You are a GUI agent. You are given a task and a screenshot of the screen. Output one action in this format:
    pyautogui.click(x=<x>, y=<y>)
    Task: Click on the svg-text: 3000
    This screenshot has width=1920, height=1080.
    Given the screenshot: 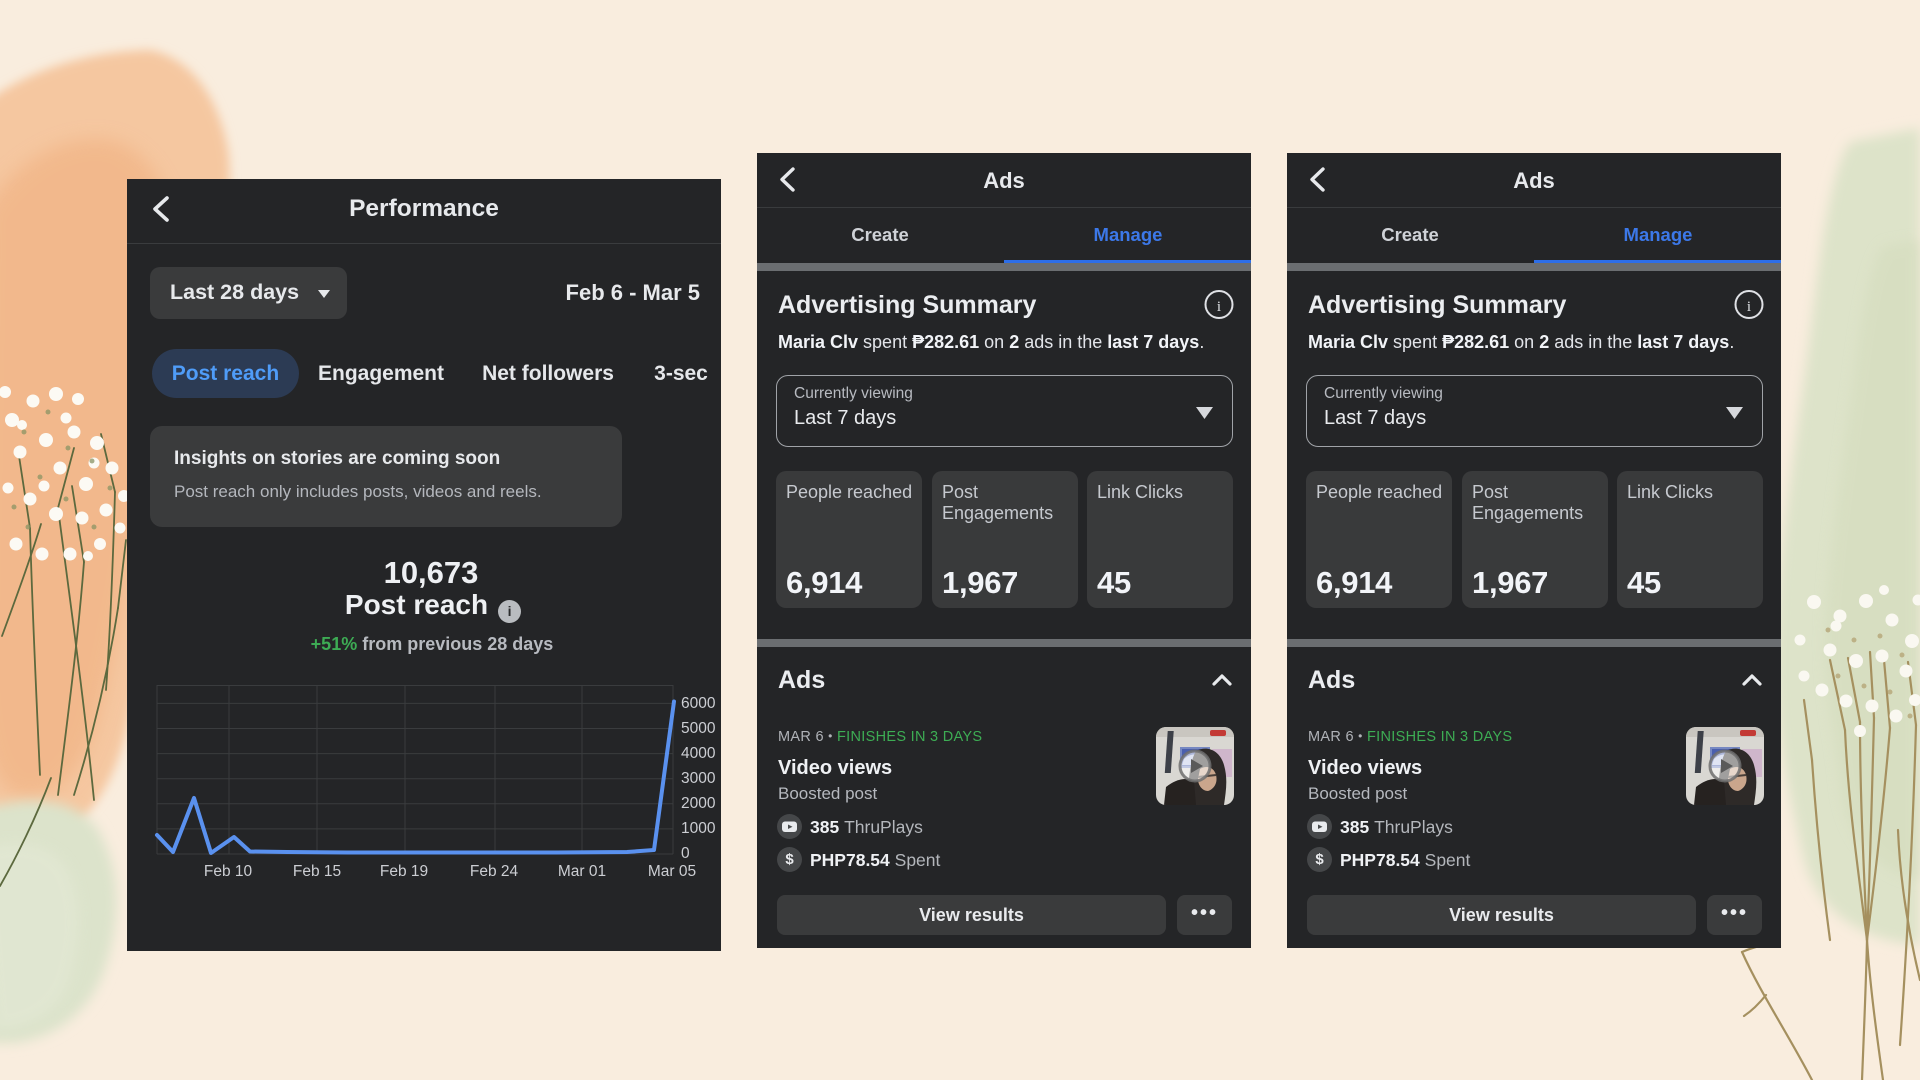 What is the action you would take?
    pyautogui.click(x=698, y=778)
    